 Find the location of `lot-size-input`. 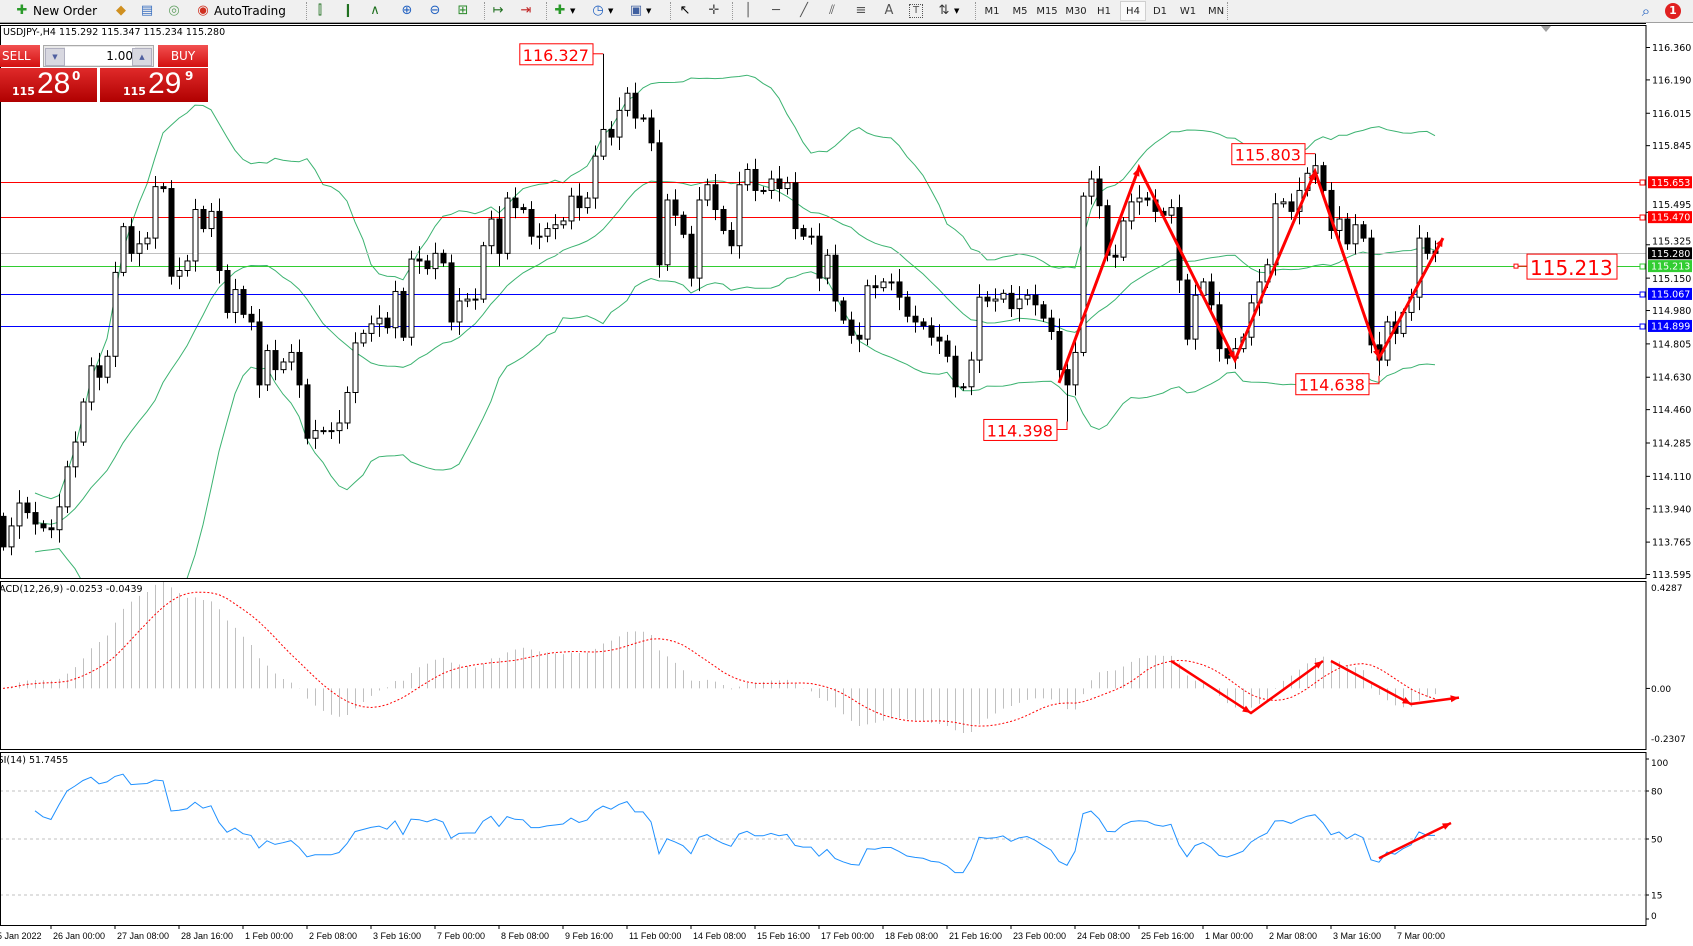

lot-size-input is located at coordinates (100, 56).